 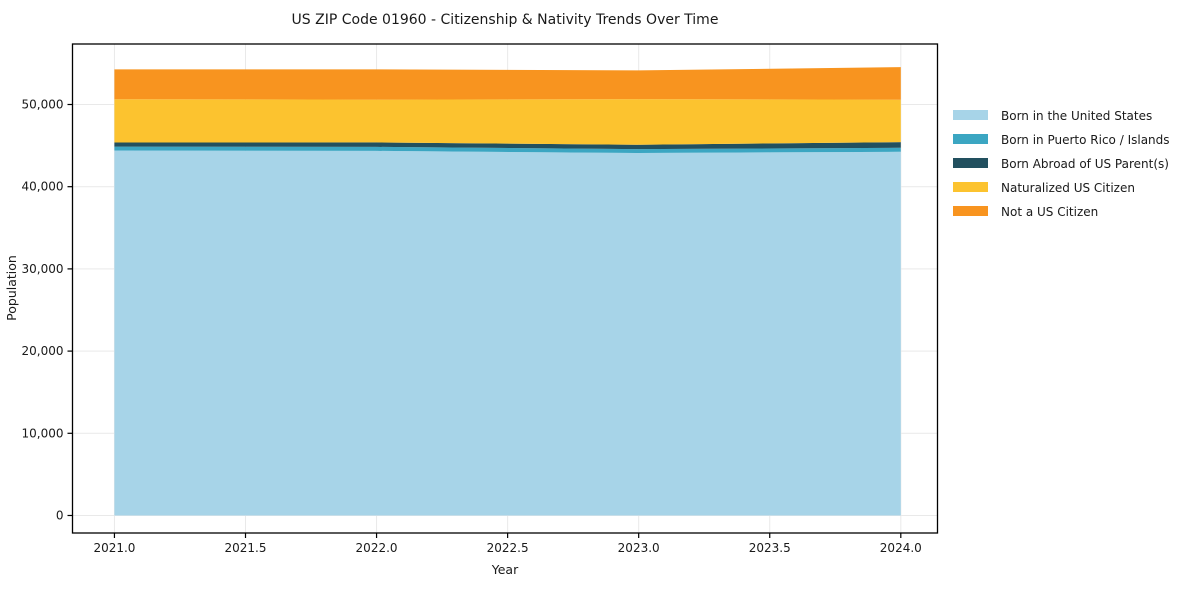 I want to click on x-tick-label: 2021.5, so click(x=246, y=548).